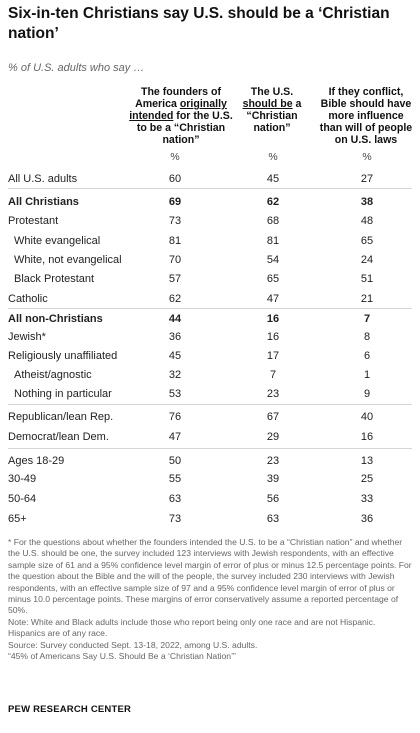 Image resolution: width=420 pixels, height=733 pixels. Describe the element at coordinates (175, 437) in the screenshot. I see `cell-value-col-1: 47` at that location.